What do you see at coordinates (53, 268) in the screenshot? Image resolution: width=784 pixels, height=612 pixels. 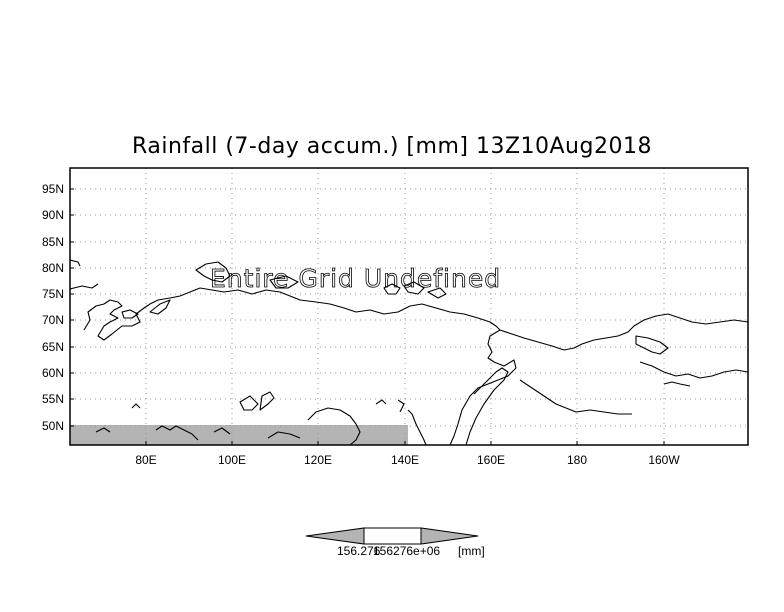 I see `lat-label-80n: 80N` at bounding box center [53, 268].